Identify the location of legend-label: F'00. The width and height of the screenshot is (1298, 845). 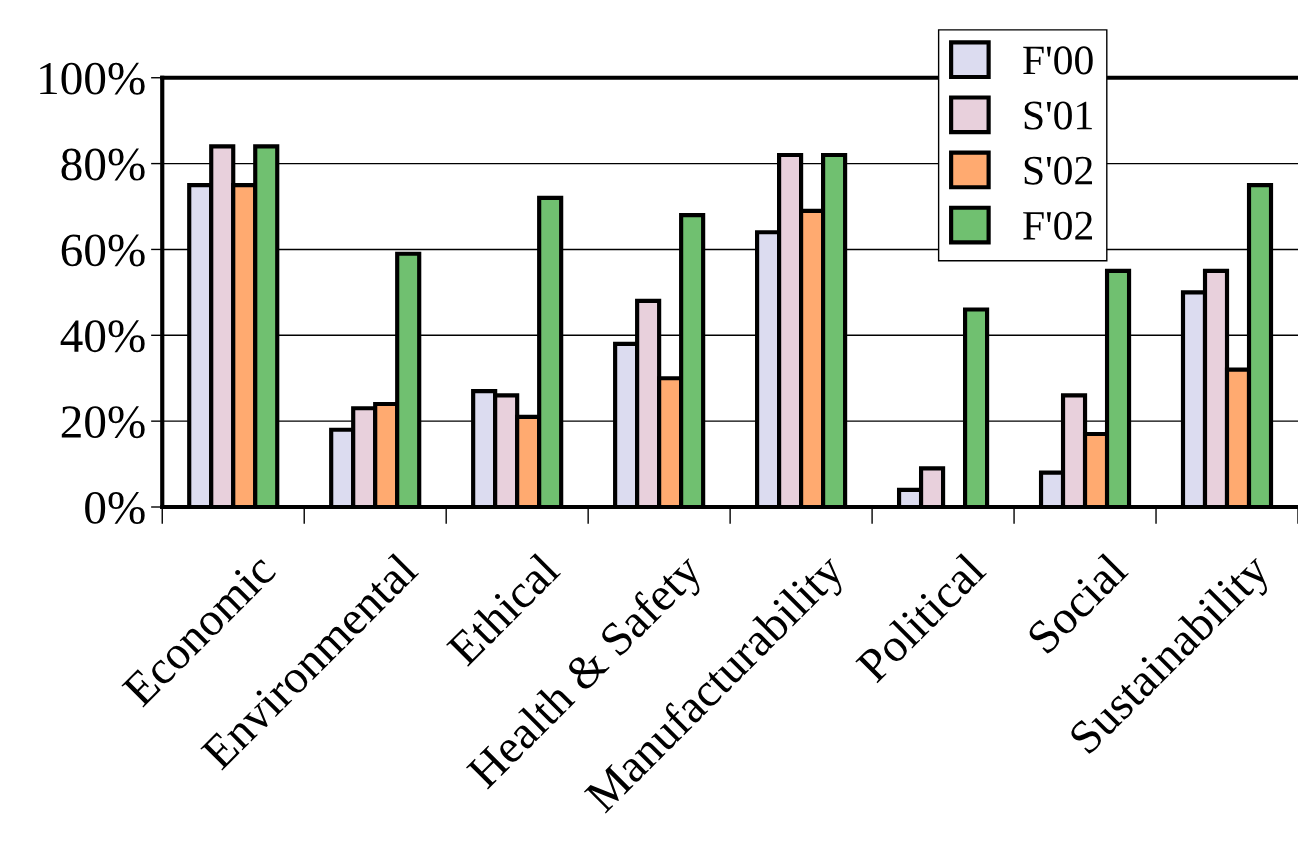
(1058, 60).